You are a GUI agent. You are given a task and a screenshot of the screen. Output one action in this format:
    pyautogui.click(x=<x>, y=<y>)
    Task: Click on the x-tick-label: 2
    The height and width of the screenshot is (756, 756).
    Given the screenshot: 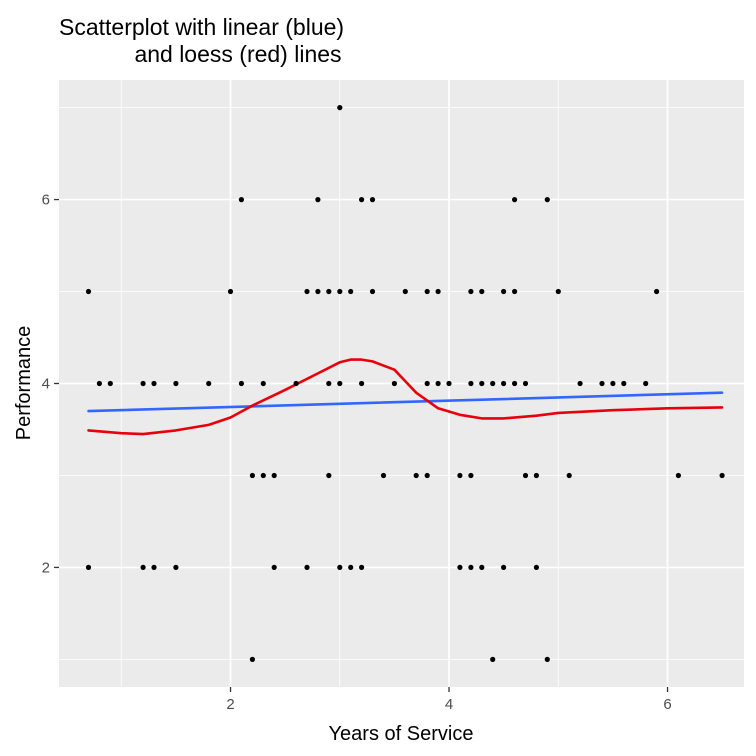 What is the action you would take?
    pyautogui.click(x=230, y=704)
    